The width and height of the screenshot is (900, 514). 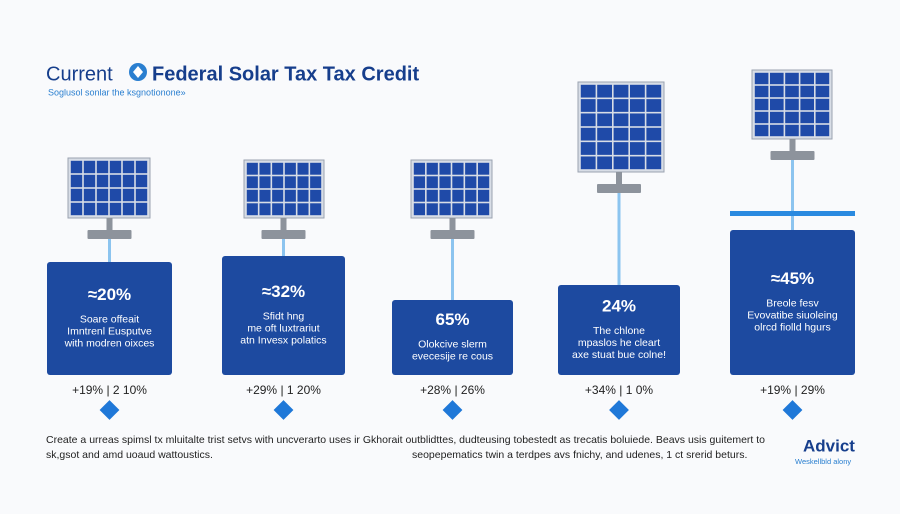 What do you see at coordinates (452, 344) in the screenshot?
I see `card-line: Olokcive slerm` at bounding box center [452, 344].